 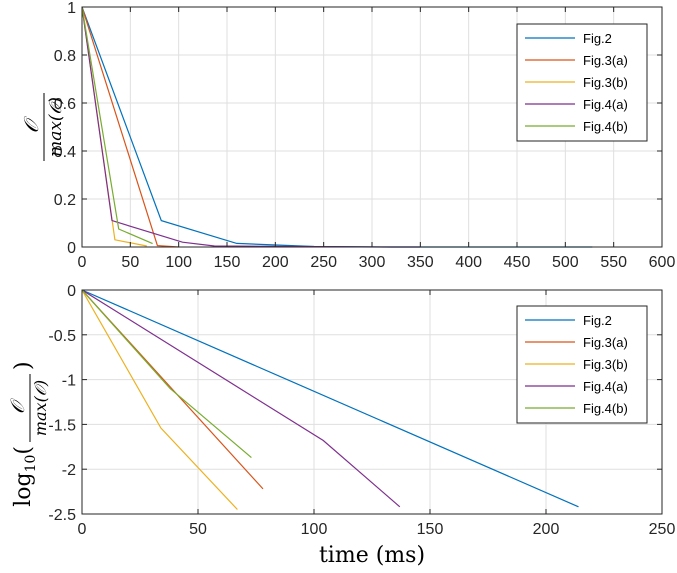 What do you see at coordinates (69, 470) in the screenshot?
I see `y-tick-label: -2` at bounding box center [69, 470].